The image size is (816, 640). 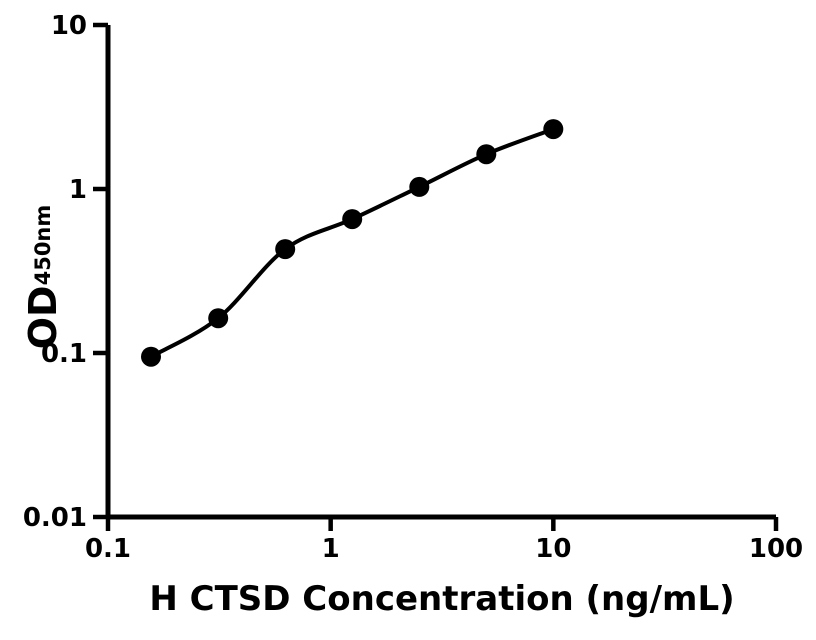 What do you see at coordinates (43, 317) in the screenshot?
I see `y-axis-title-main: OD` at bounding box center [43, 317].